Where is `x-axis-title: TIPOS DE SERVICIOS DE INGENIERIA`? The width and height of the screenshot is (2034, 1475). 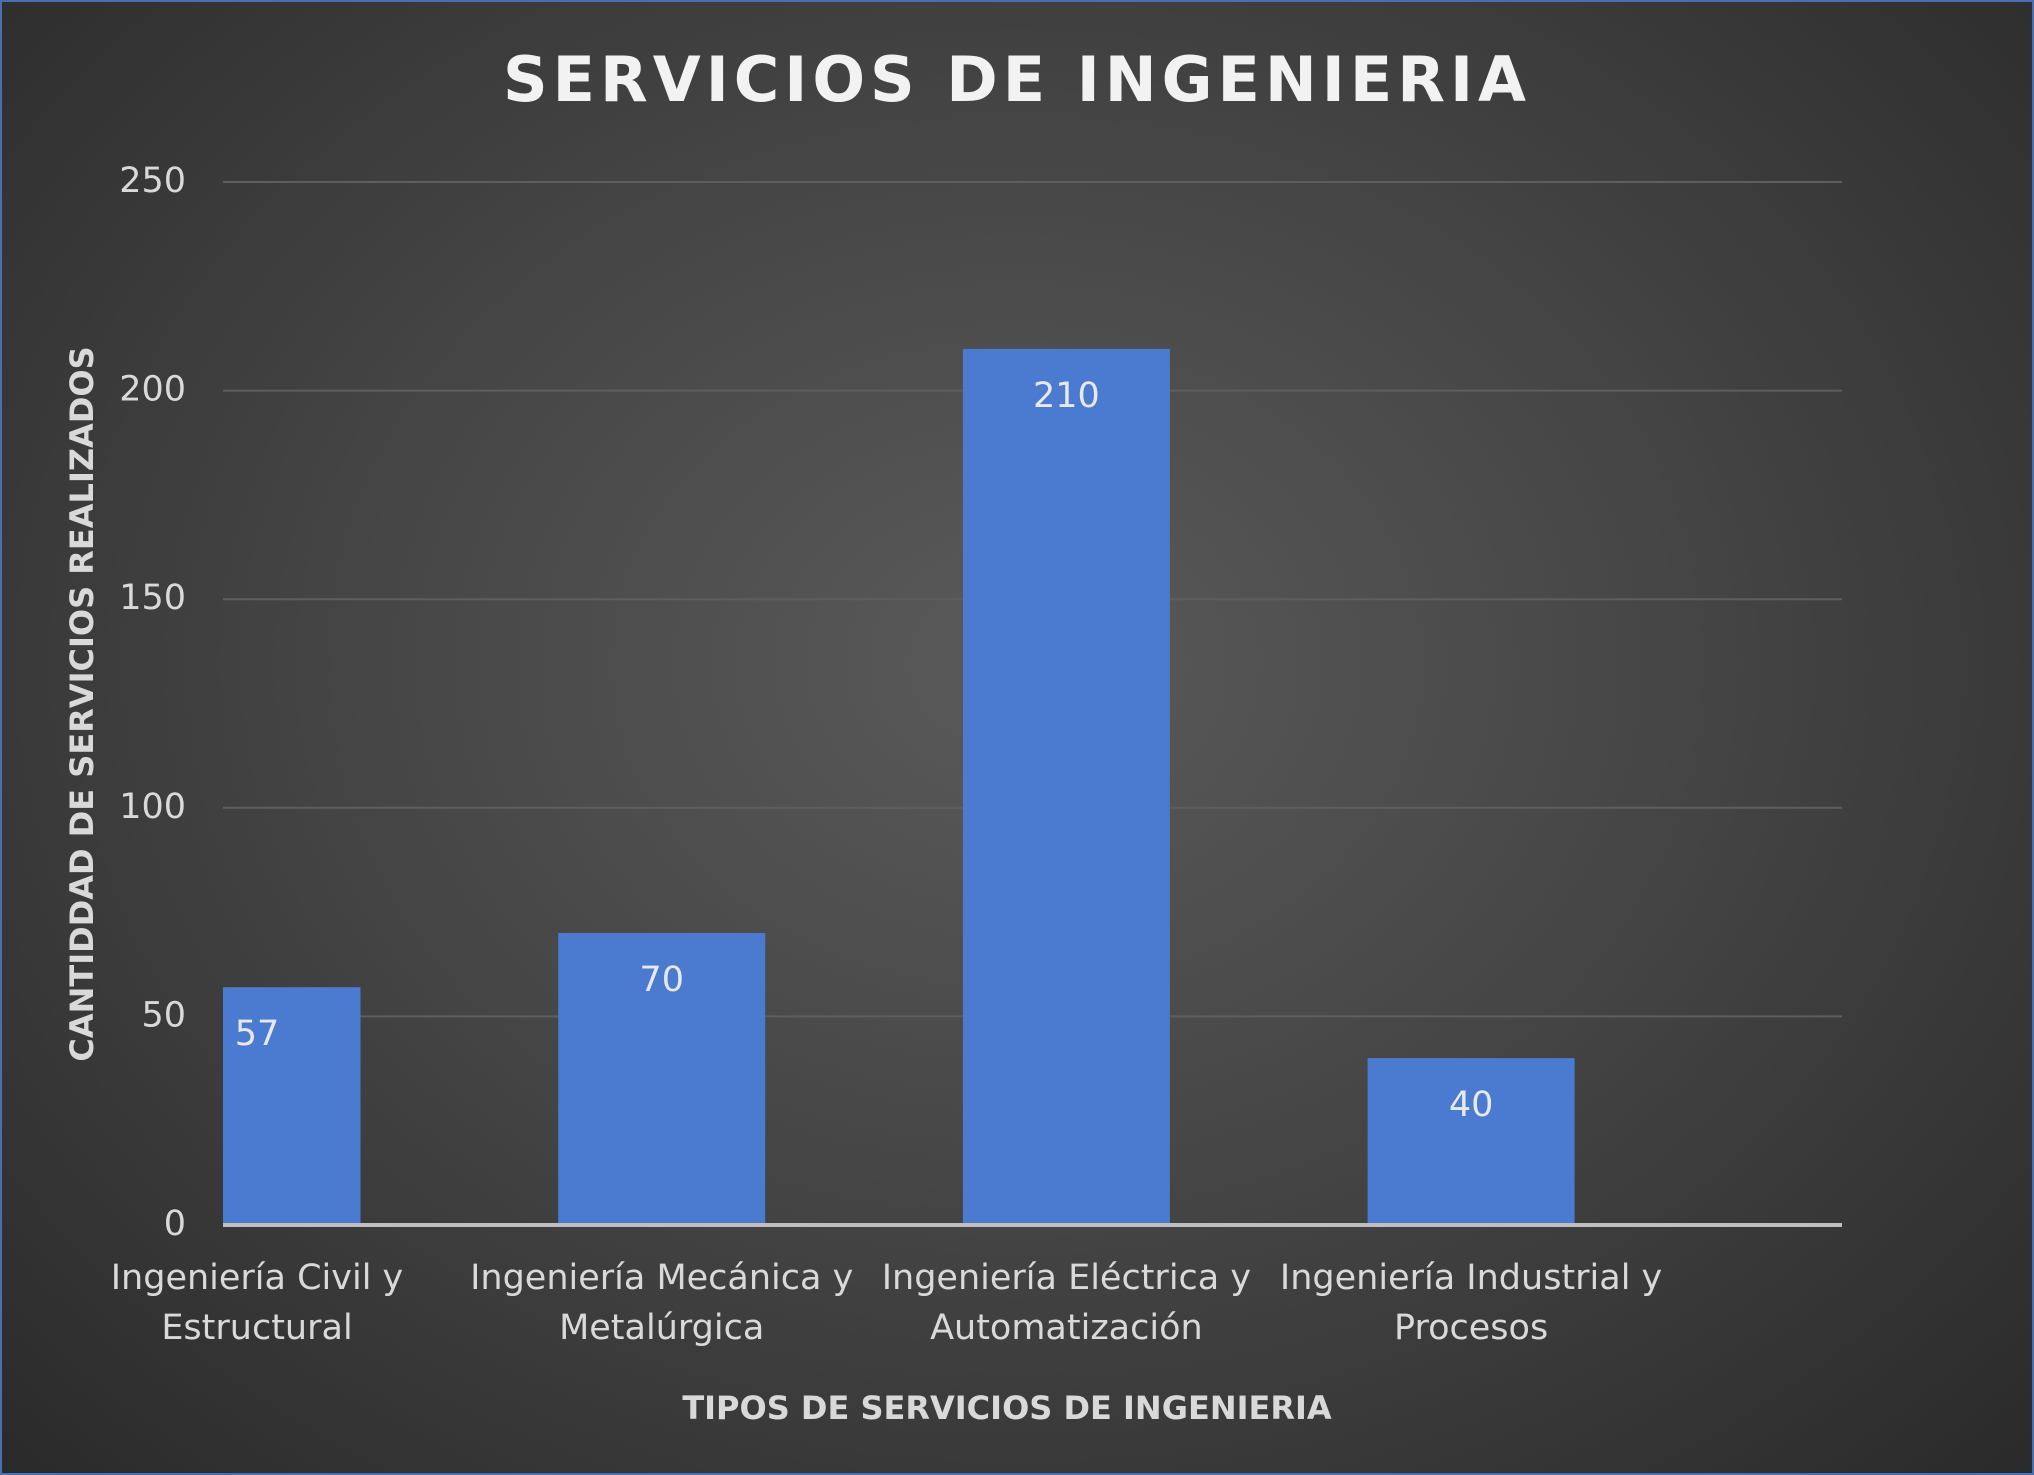
x-axis-title: TIPOS DE SERVICIOS DE INGENIERIA is located at coordinates (1007, 1408).